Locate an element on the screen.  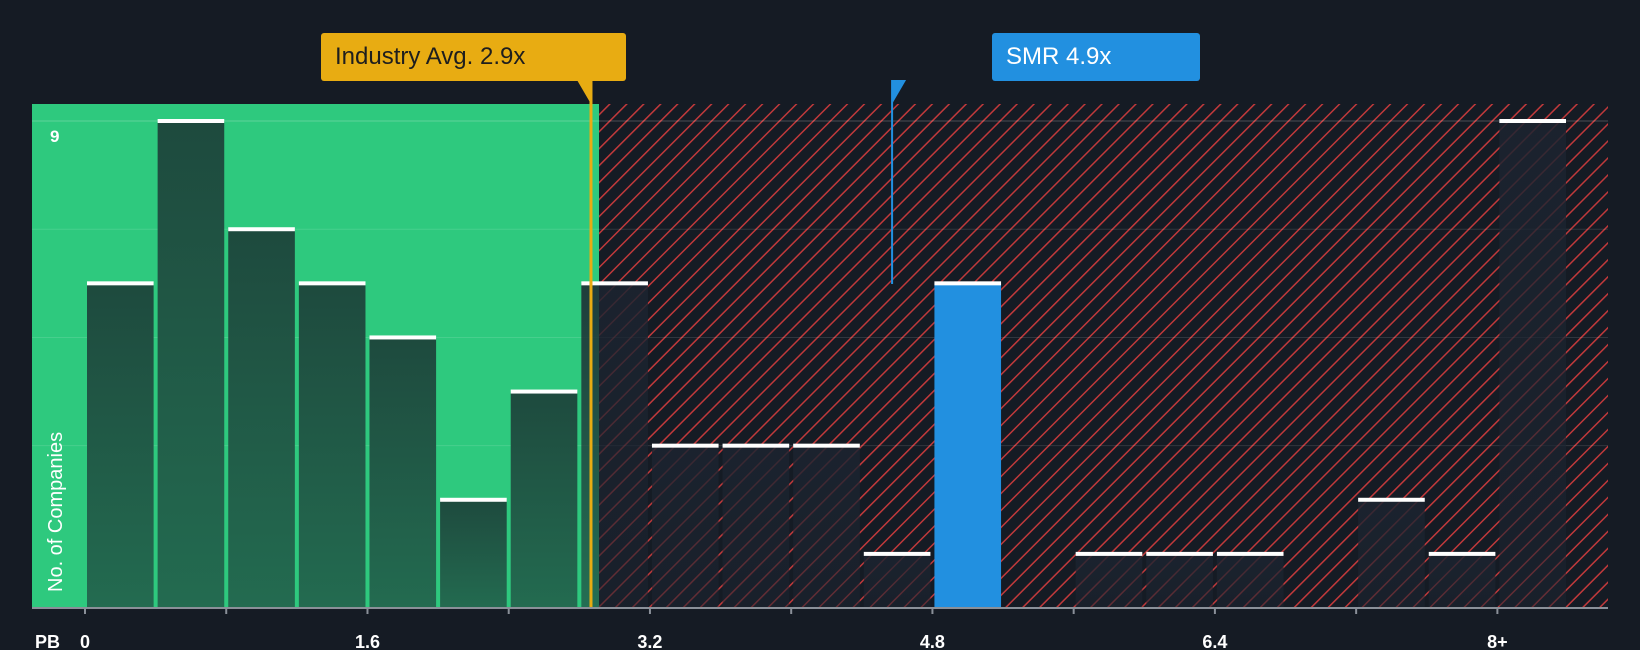
x-tick-label: 8+ is located at coordinates (1497, 641).